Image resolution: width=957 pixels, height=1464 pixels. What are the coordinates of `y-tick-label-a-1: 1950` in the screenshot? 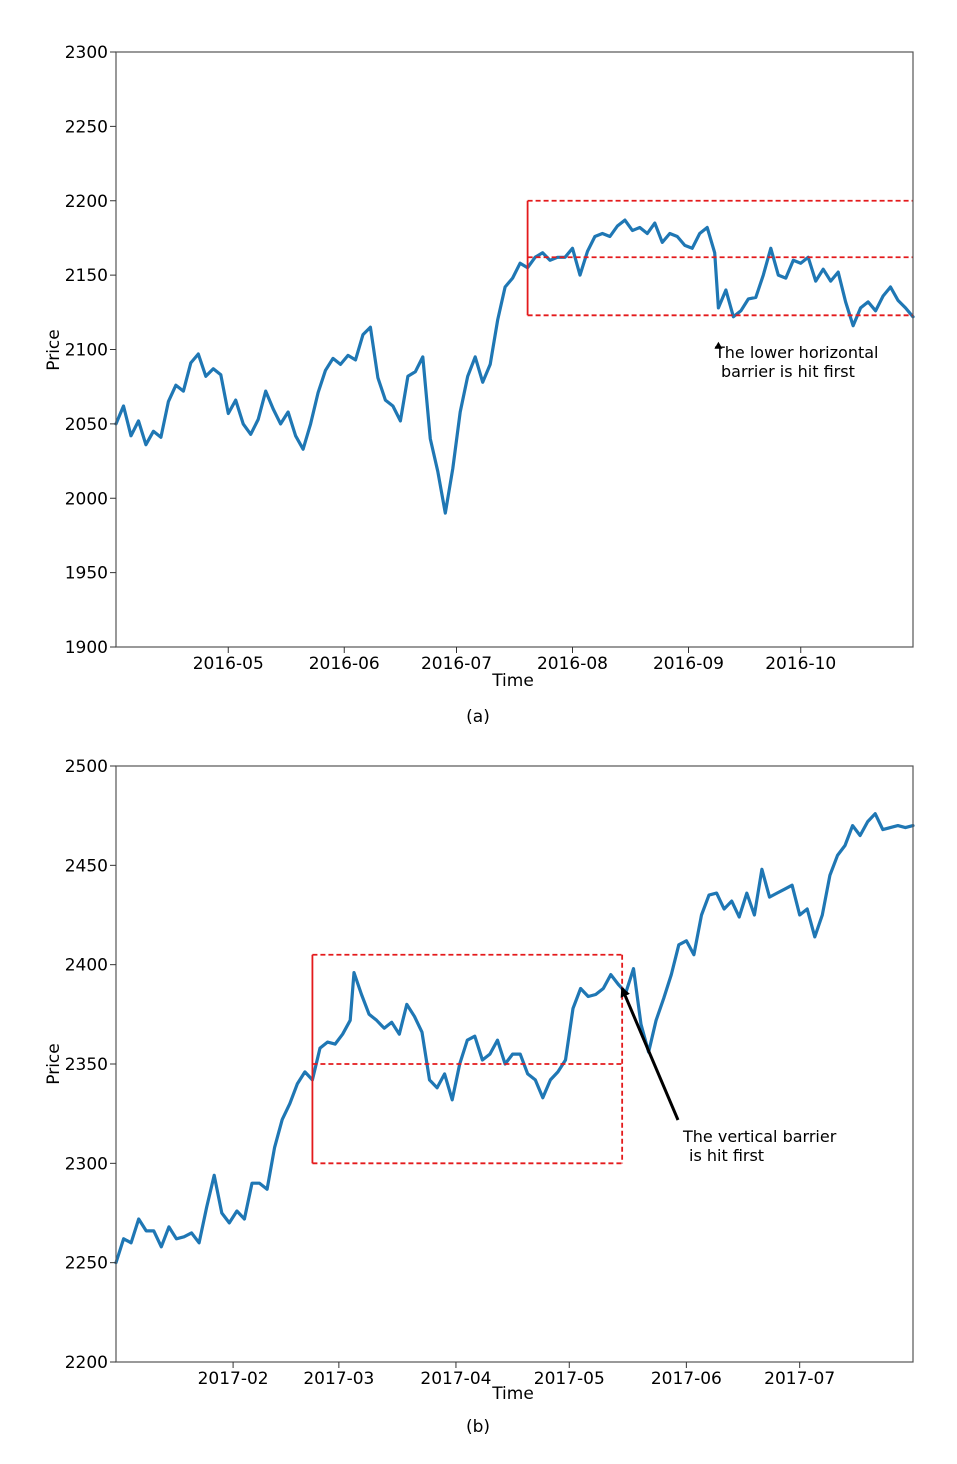 It's located at (86, 574).